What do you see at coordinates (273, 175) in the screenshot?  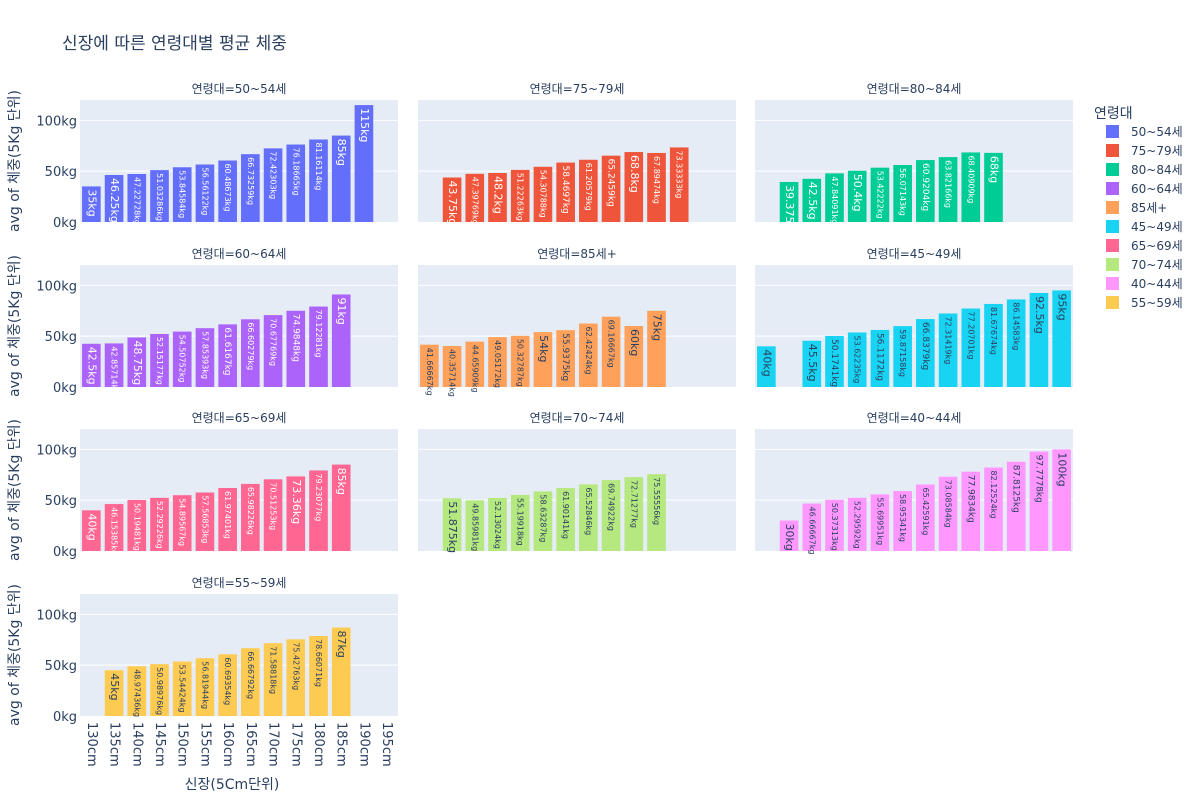 I see `bar-value-label: 72.42303kg` at bounding box center [273, 175].